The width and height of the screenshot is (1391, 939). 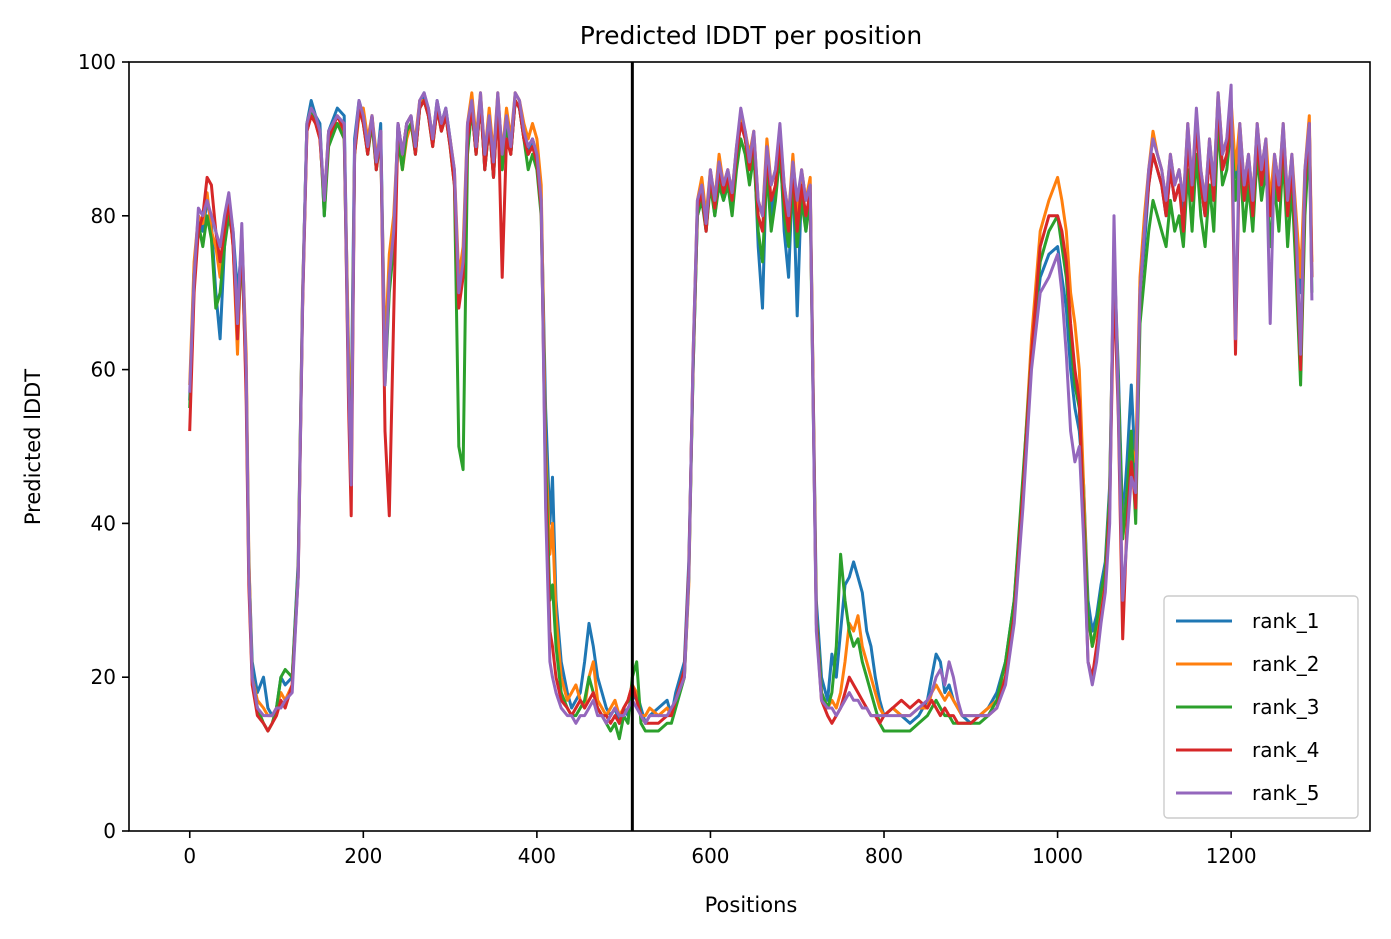 What do you see at coordinates (1285, 664) in the screenshot?
I see `legend-label-rank-2: rank_2` at bounding box center [1285, 664].